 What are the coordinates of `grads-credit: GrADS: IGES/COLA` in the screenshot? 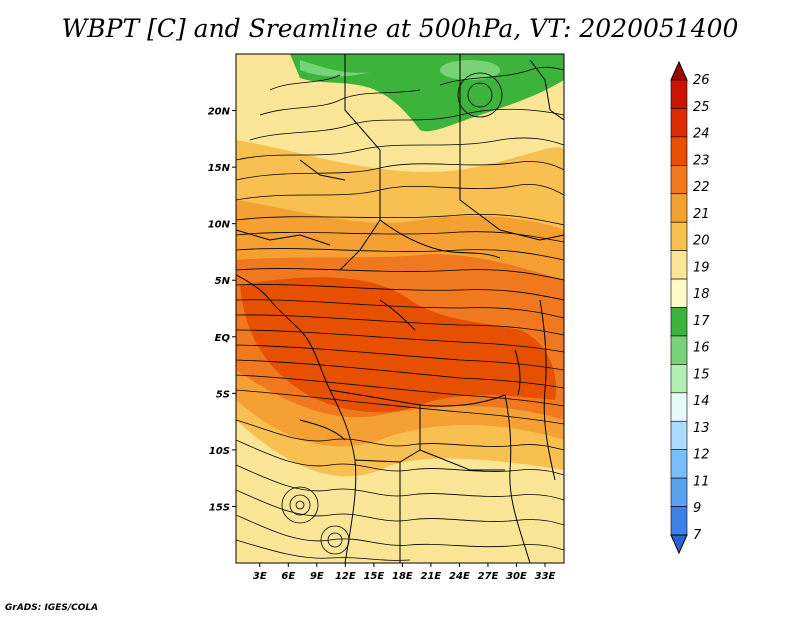 It's located at (52, 608).